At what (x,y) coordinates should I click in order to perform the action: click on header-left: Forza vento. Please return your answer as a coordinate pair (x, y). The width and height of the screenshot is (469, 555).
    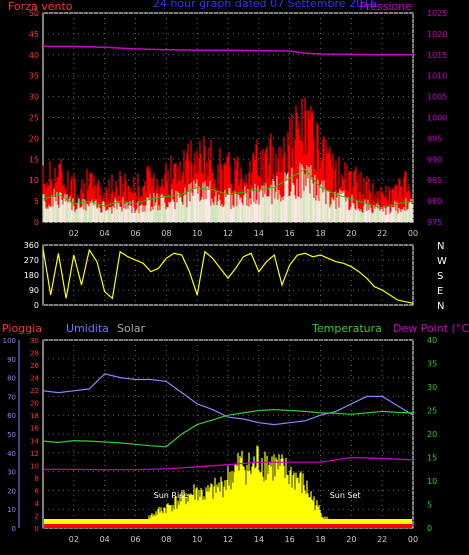
    Looking at the image, I should click on (40, 6).